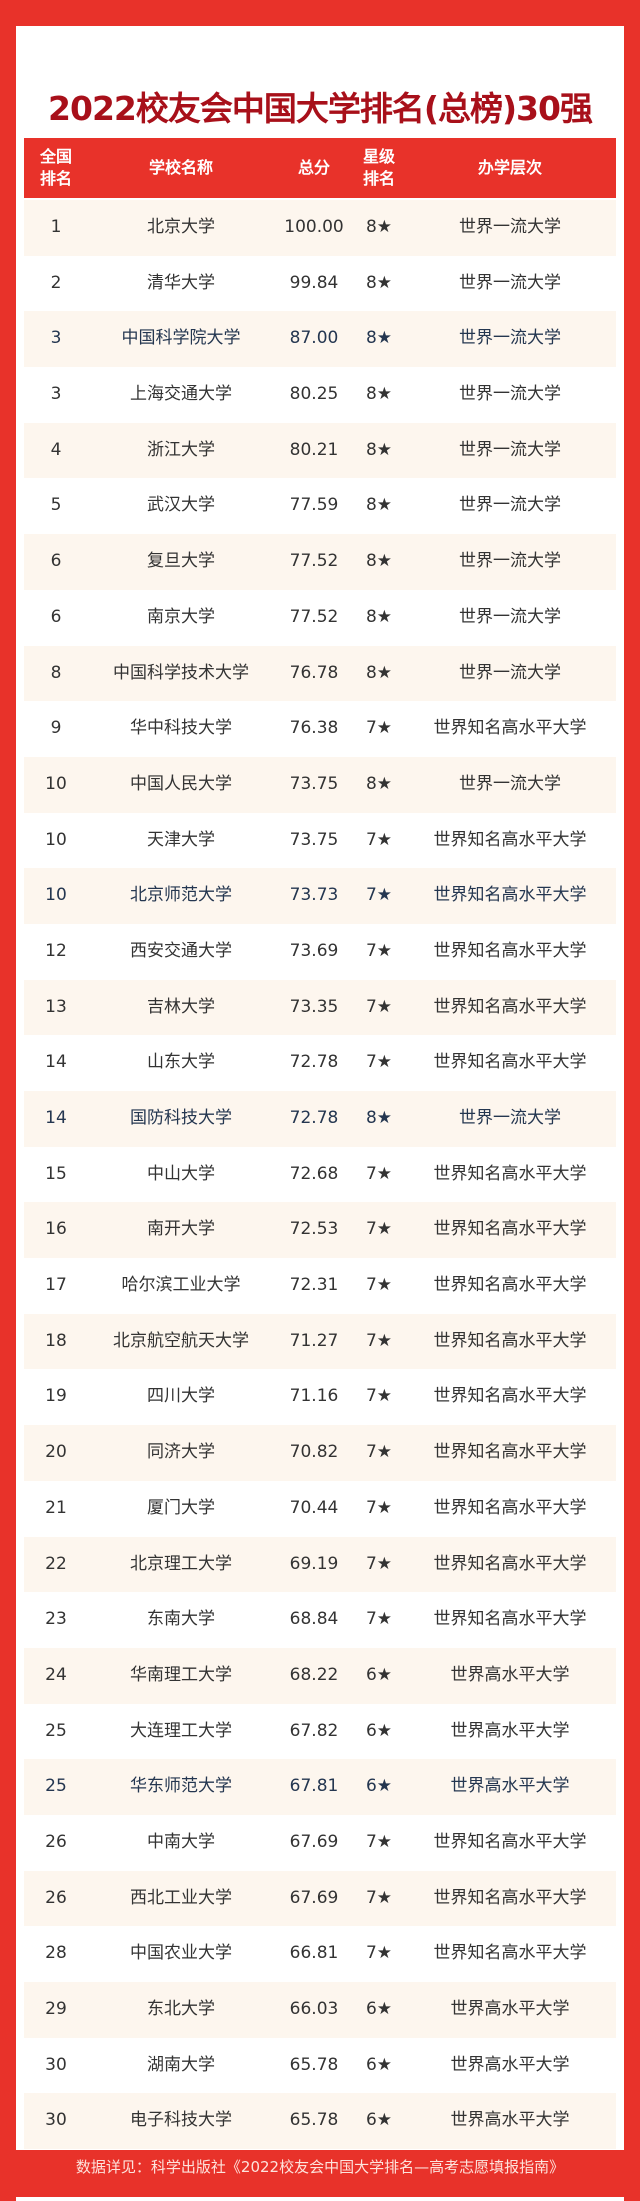  What do you see at coordinates (314, 338) in the screenshot?
I see `cell-score: 87.00` at bounding box center [314, 338].